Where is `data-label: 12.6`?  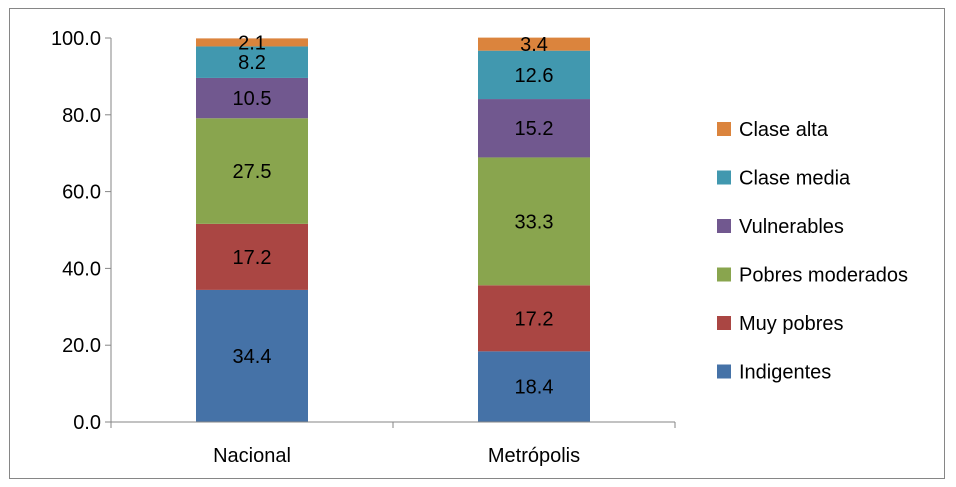
data-label: 12.6 is located at coordinates (534, 76).